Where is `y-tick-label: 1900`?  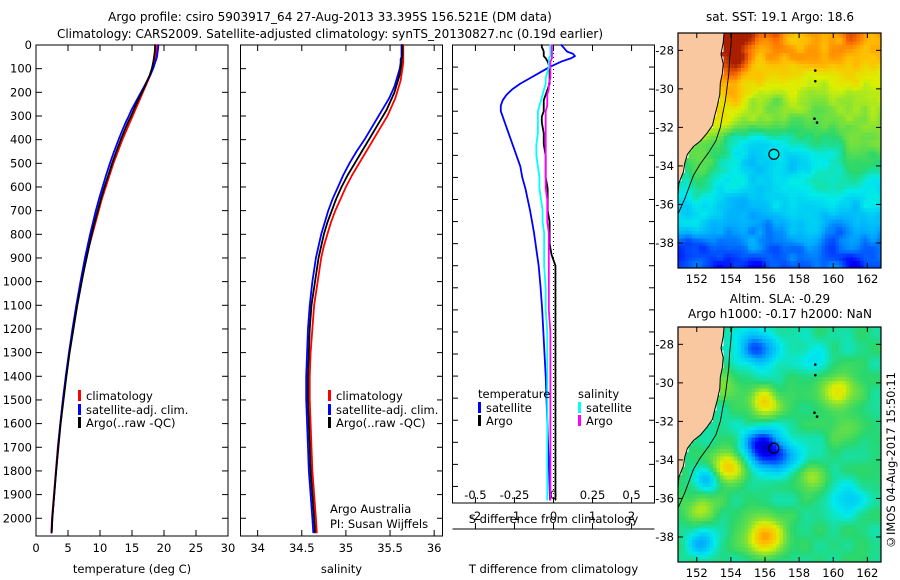 y-tick-label: 1900 is located at coordinates (17, 495).